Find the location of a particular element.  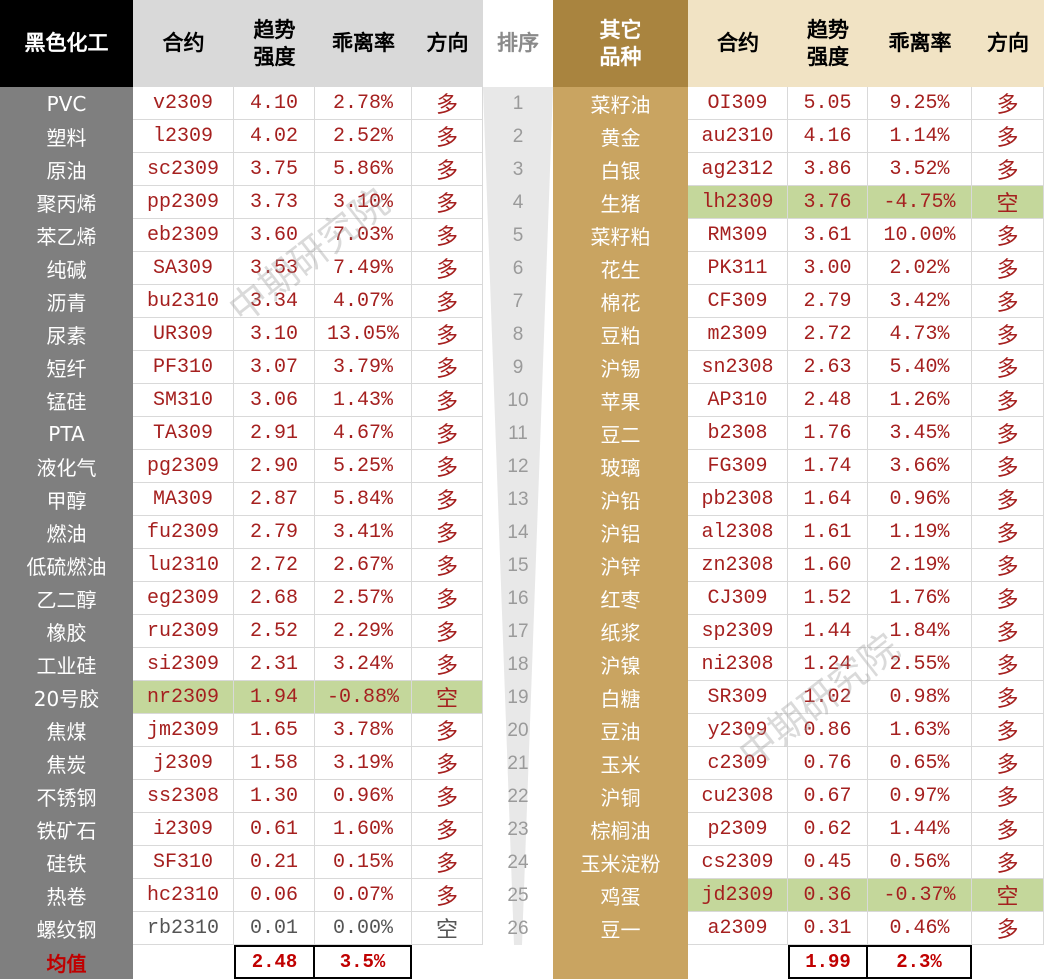

rank-number: 26 is located at coordinates (518, 928).